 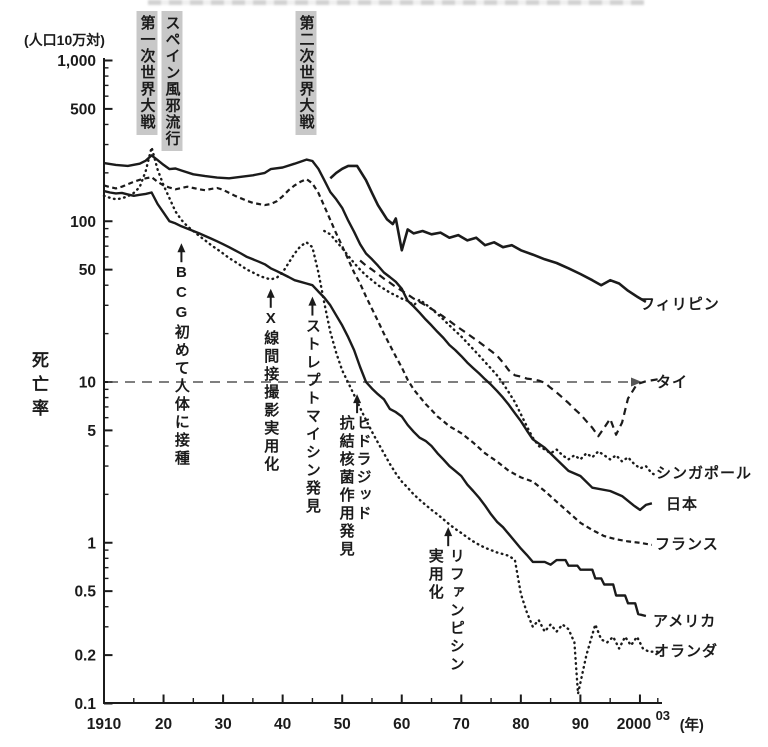 What do you see at coordinates (222, 724) in the screenshot?
I see `x-tick-label: 30` at bounding box center [222, 724].